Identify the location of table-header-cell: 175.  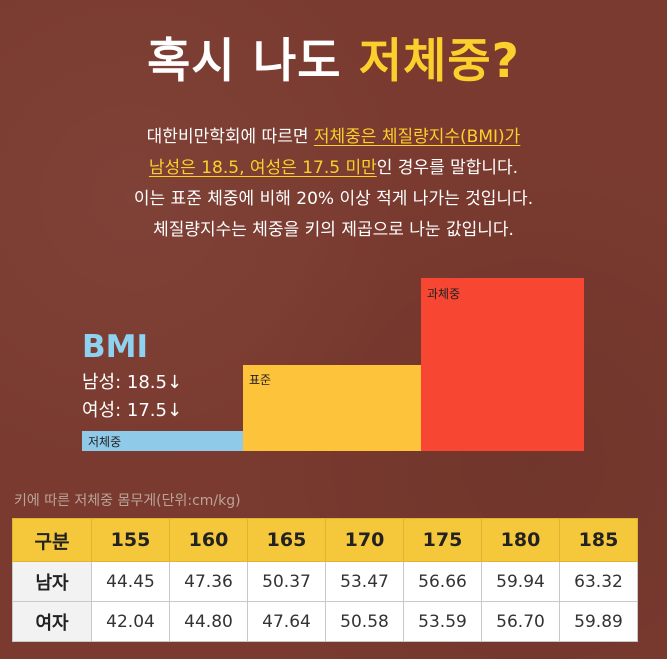
(442, 540).